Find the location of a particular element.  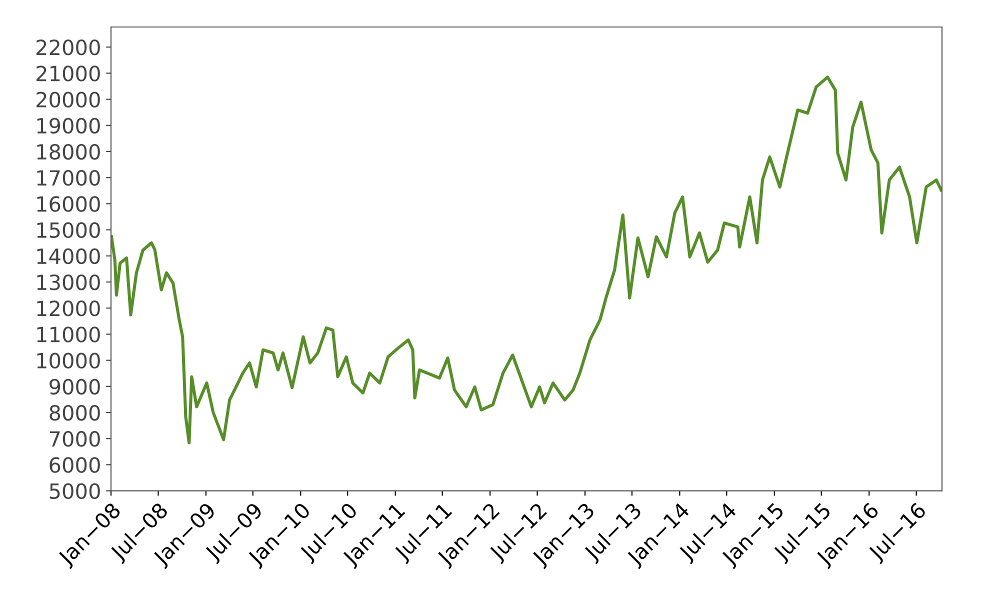

y-tick-label: 9000 is located at coordinates (75, 386).